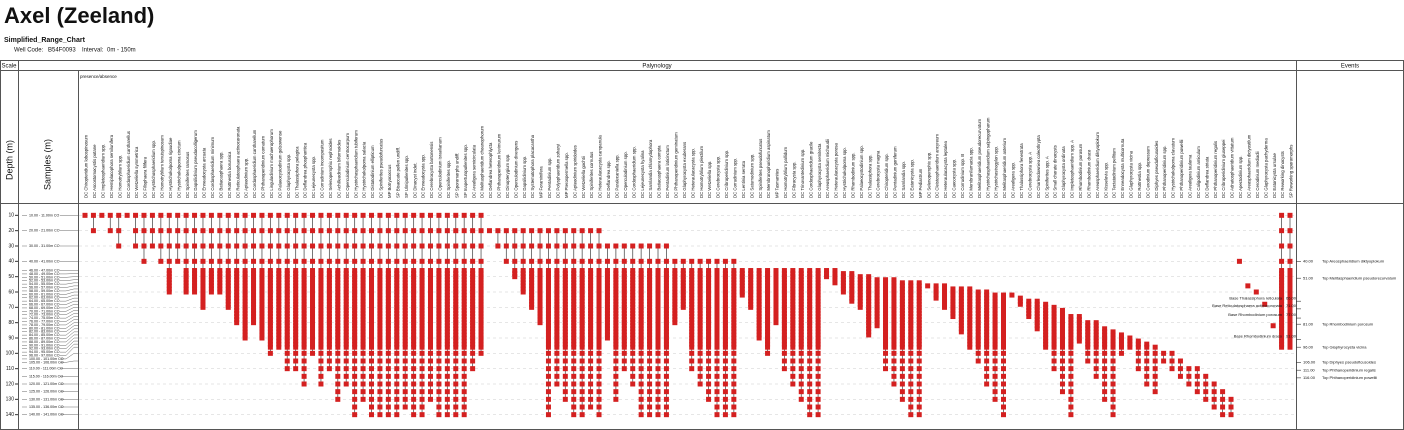 This screenshot has width=1404, height=430. I want to click on taxon-name: DC Batiacasphaera spp., so click(220, 174).